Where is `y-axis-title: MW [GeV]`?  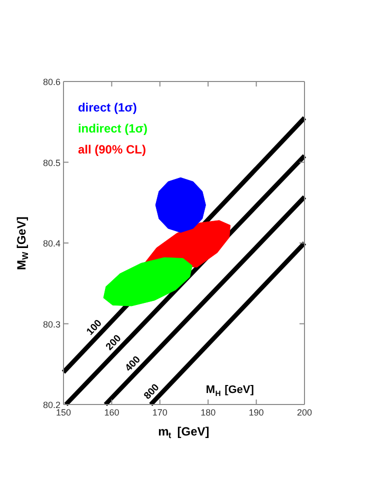
y-axis-title: MW [GeV] is located at coordinates (22, 243).